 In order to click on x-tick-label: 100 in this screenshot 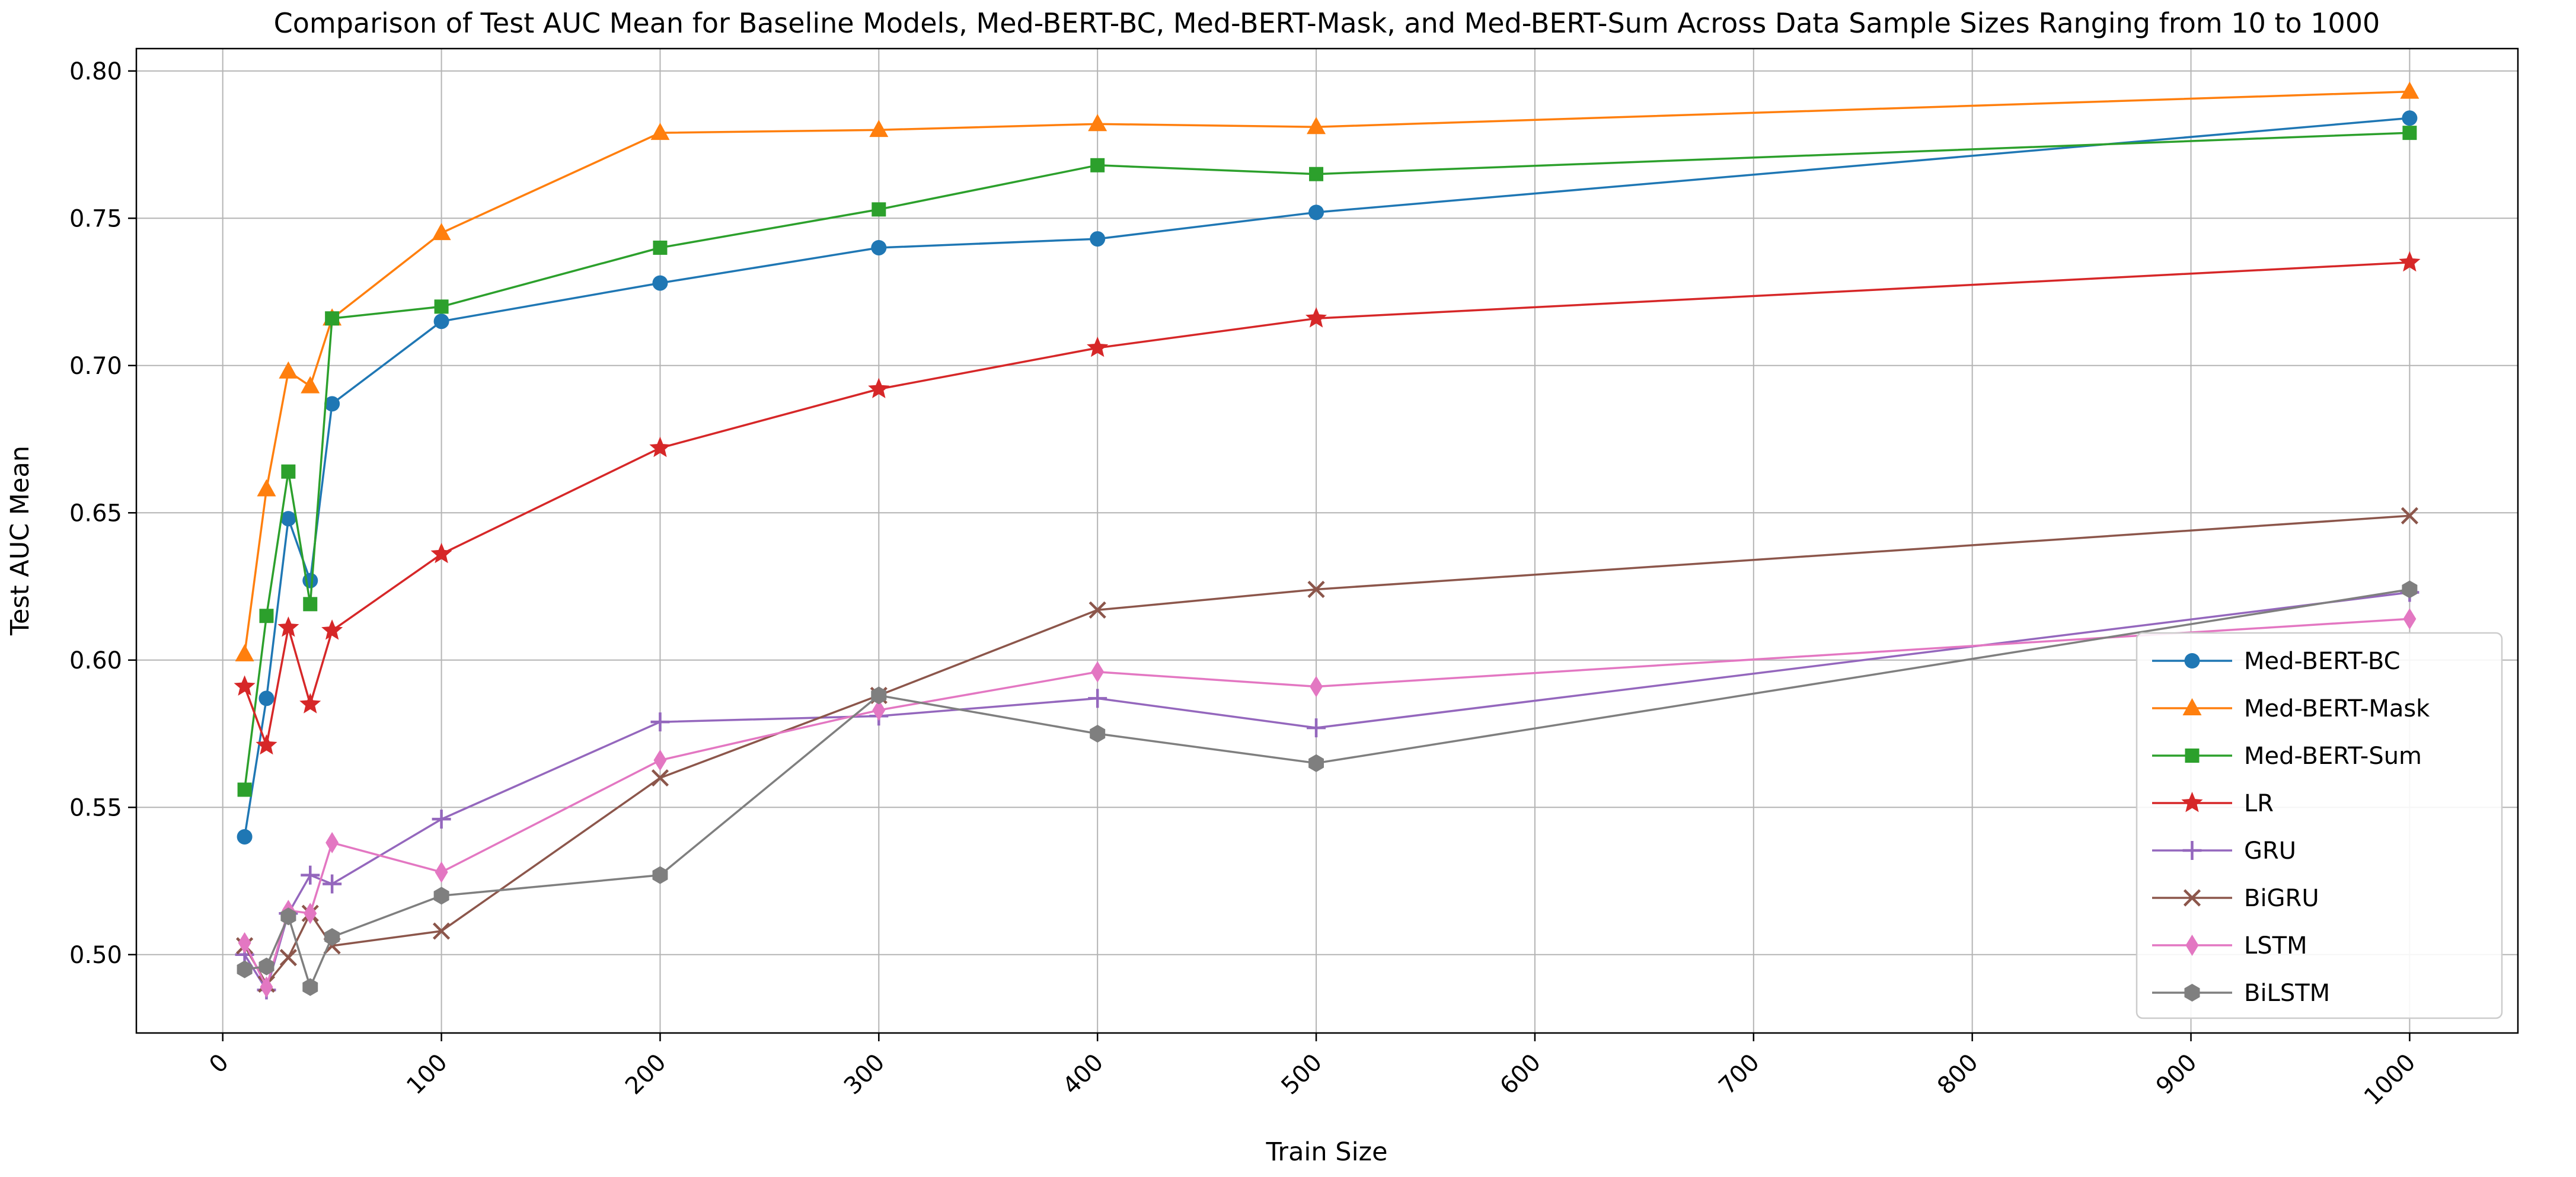, I will do `click(427, 1075)`.